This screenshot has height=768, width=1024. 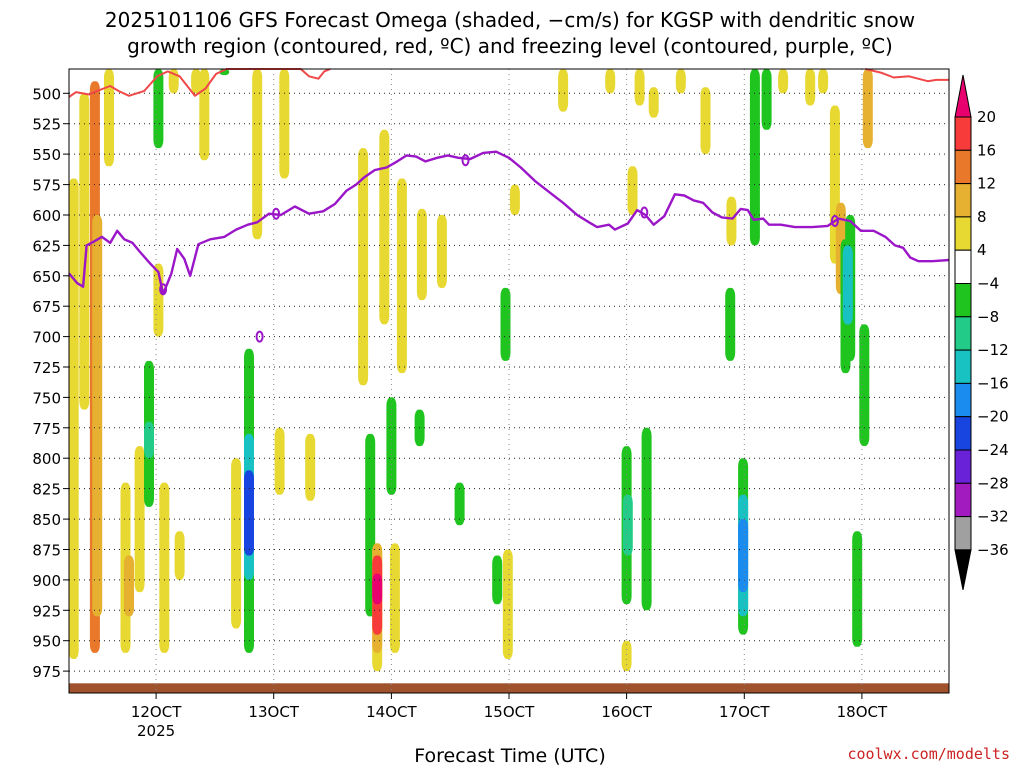 What do you see at coordinates (963, 96) in the screenshot?
I see `colorbar-top-arrow` at bounding box center [963, 96].